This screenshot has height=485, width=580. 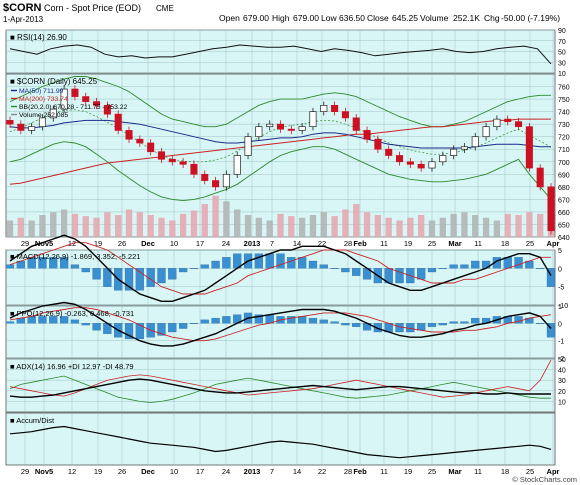 I want to click on macd-signal-line, so click(x=280, y=268).